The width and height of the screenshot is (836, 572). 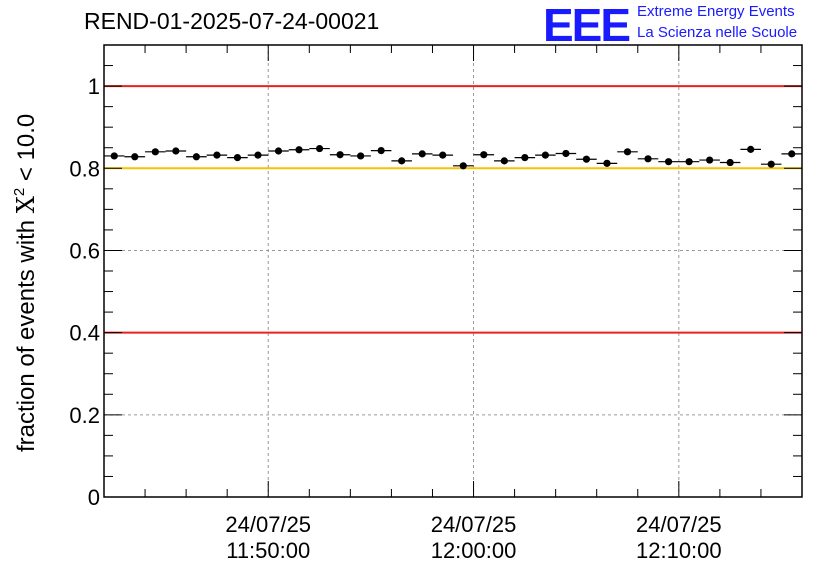 What do you see at coordinates (717, 32) in the screenshot?
I see `logo-text-line2: La Scienza nelle Scuole` at bounding box center [717, 32].